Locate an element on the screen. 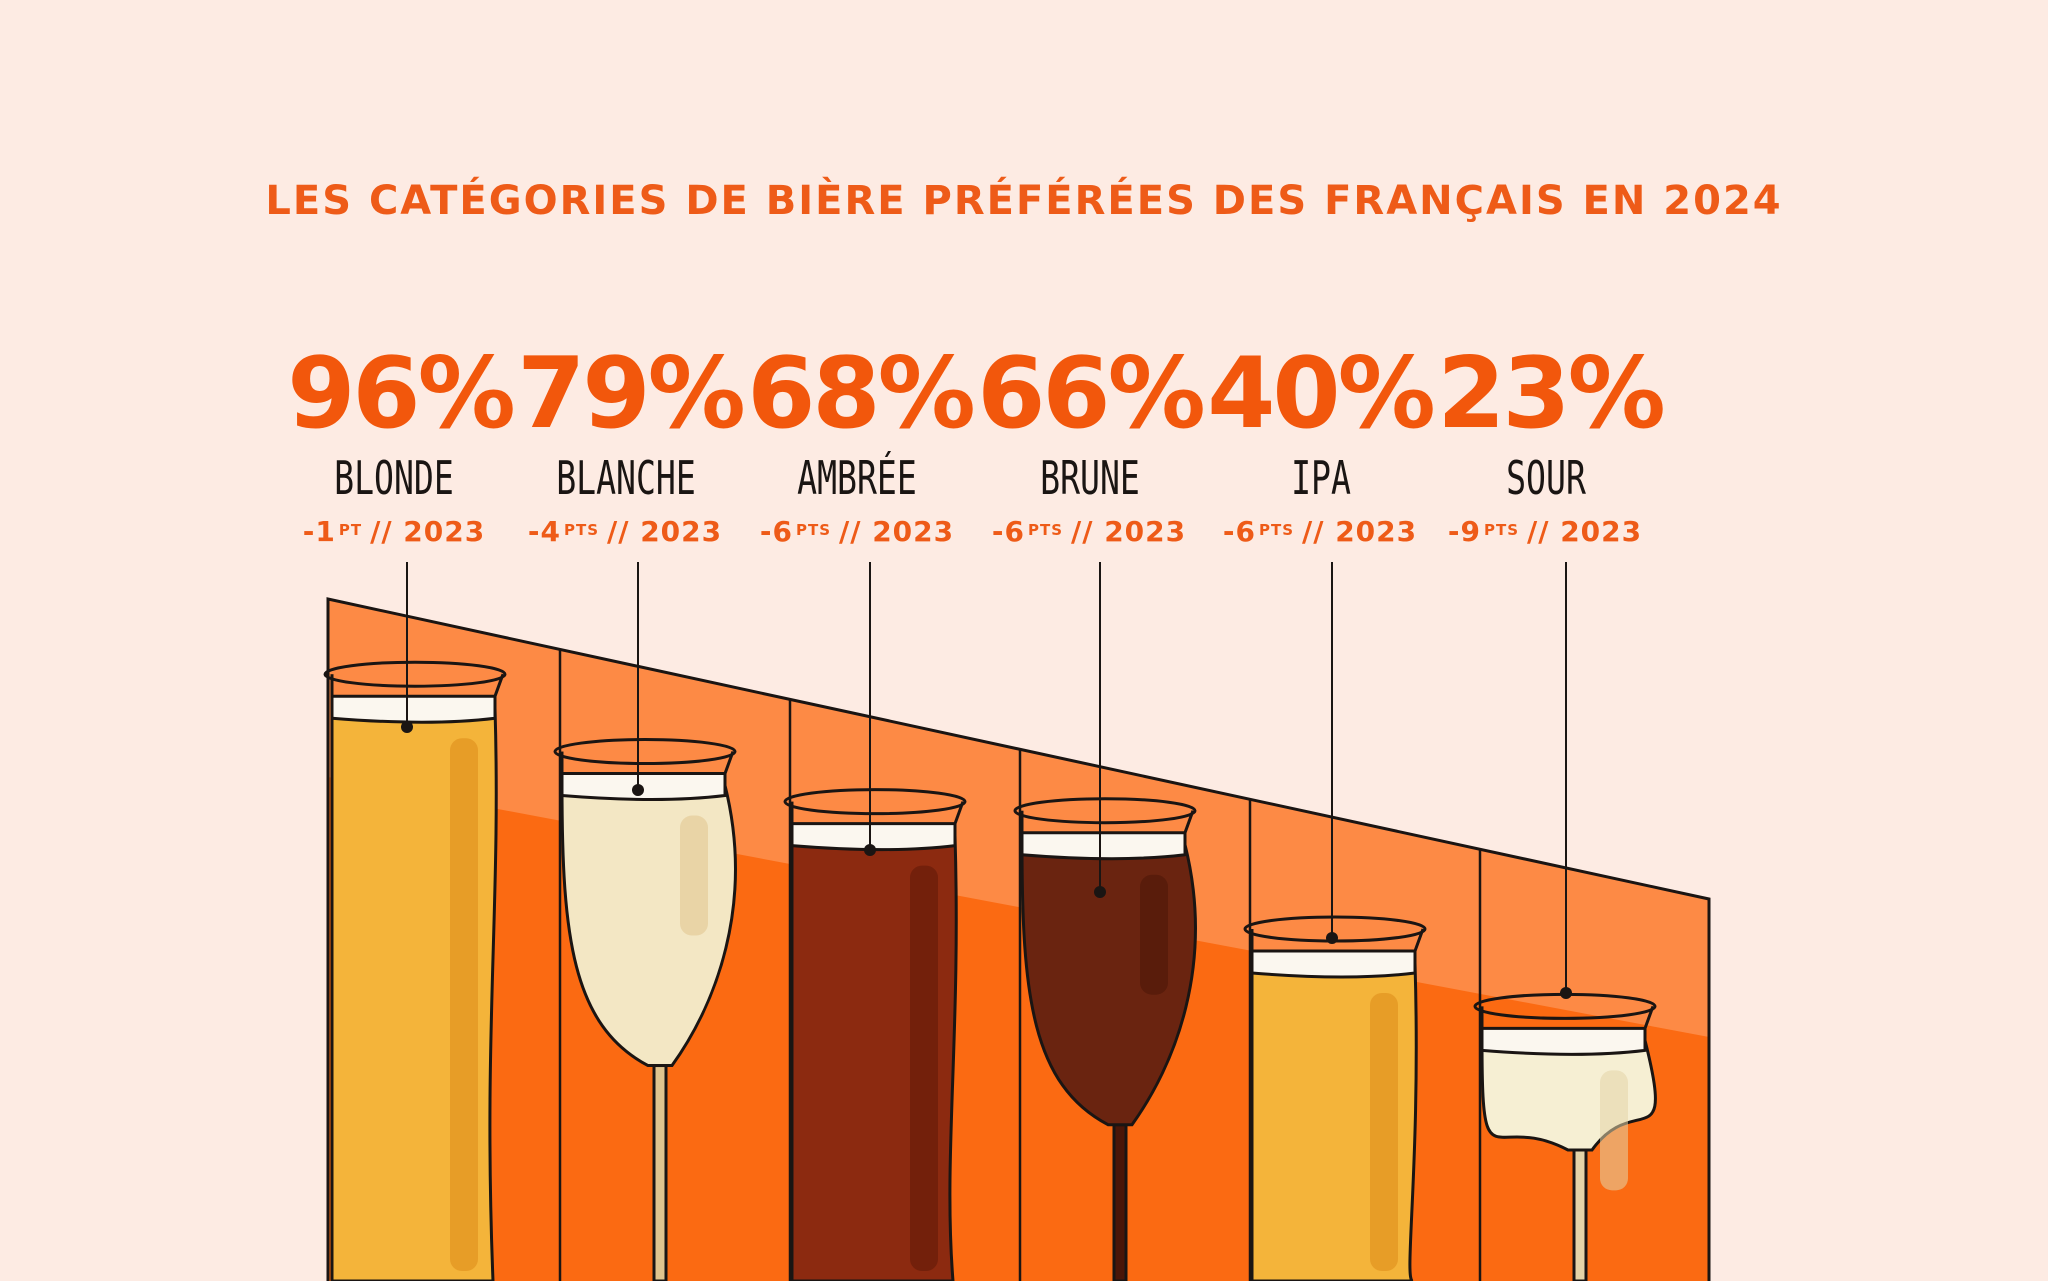 The height and width of the screenshot is (1281, 2048). beer-glass-blanche is located at coordinates (645, 1009).